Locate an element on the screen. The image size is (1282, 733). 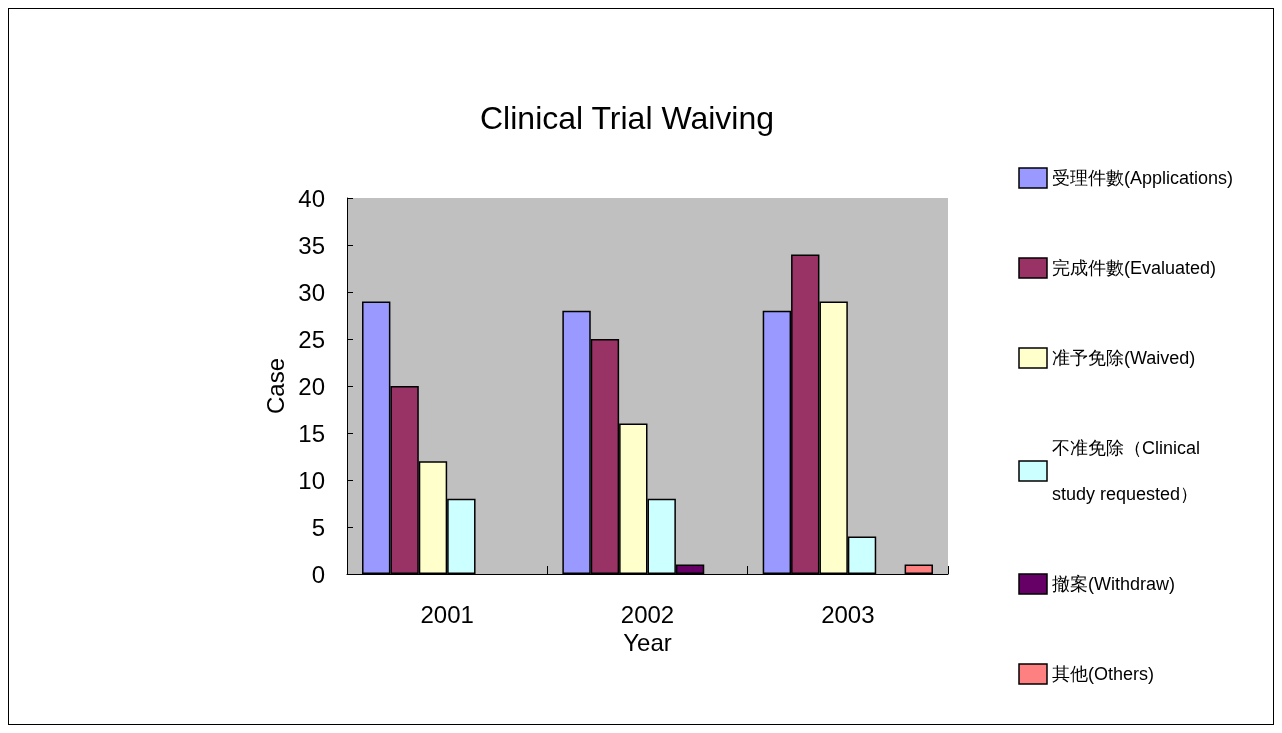
text: 不准免除（Clinical study requested） is located at coordinates (1126, 471).